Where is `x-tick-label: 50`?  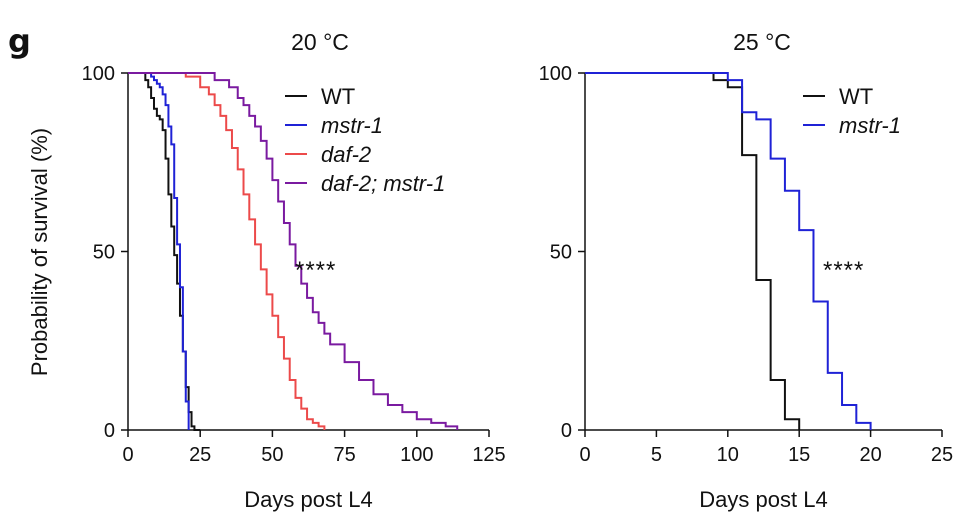 x-tick-label: 50 is located at coordinates (272, 455).